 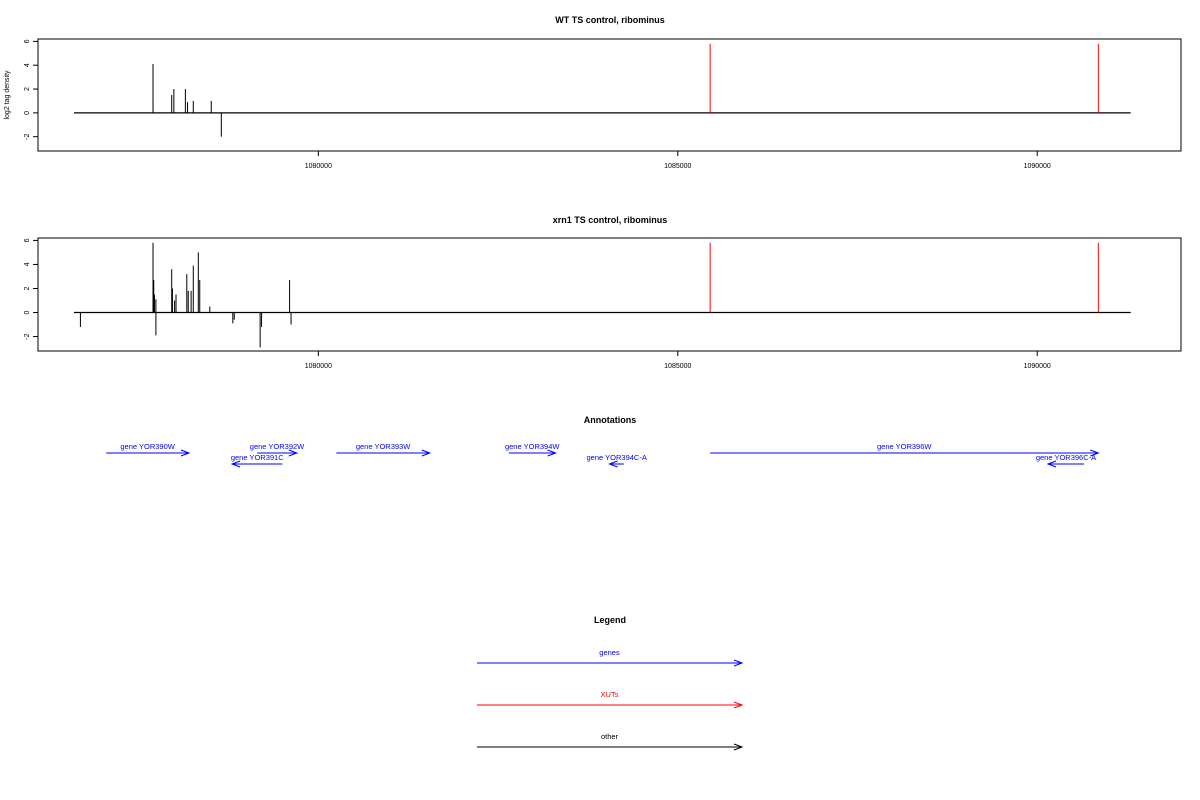 What do you see at coordinates (610, 657) in the screenshot?
I see `legend-item: genes` at bounding box center [610, 657].